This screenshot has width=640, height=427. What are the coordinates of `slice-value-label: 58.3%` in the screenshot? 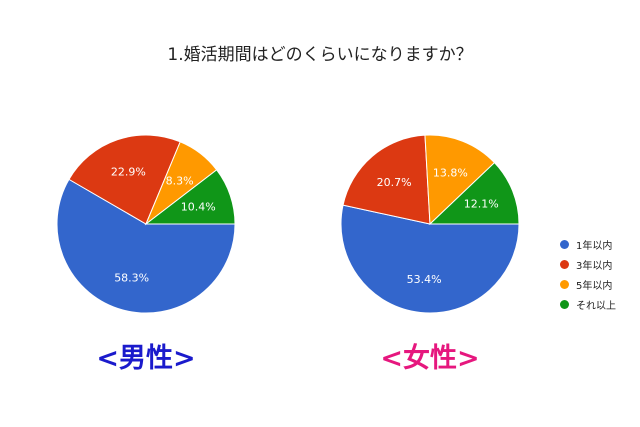 It's located at (131, 277).